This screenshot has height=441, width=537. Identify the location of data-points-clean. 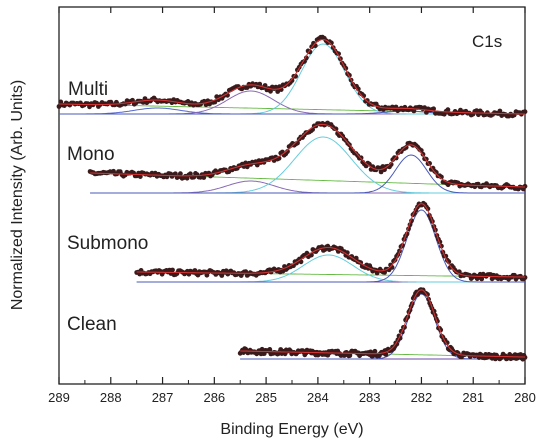
(382, 324).